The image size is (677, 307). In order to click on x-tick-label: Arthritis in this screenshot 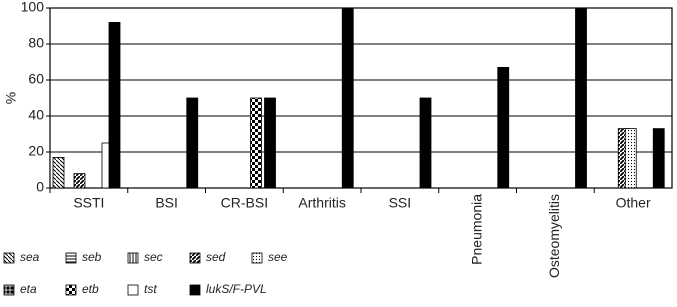, I will do `click(321, 203)`.